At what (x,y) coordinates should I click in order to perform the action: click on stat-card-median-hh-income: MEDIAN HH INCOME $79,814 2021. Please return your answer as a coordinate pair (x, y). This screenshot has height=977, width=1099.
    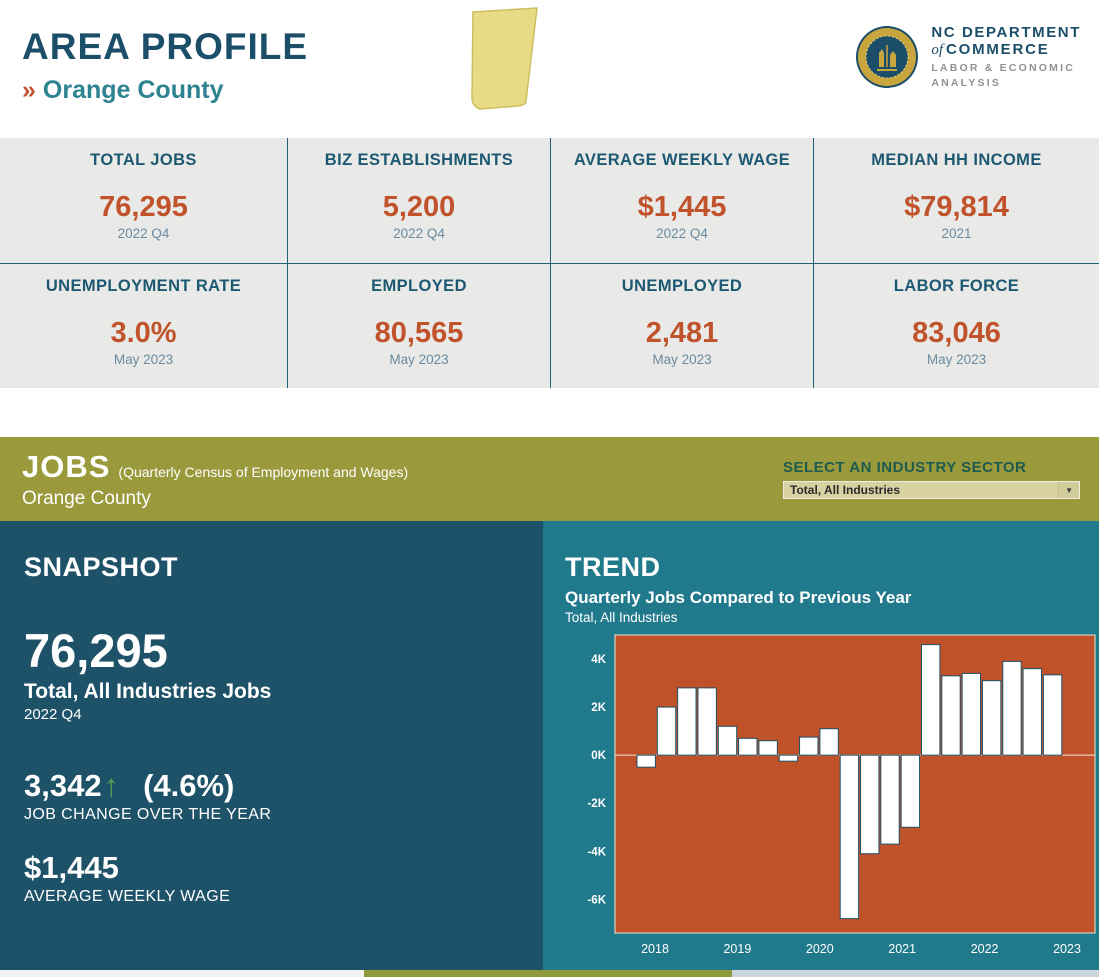
    Looking at the image, I should click on (956, 200).